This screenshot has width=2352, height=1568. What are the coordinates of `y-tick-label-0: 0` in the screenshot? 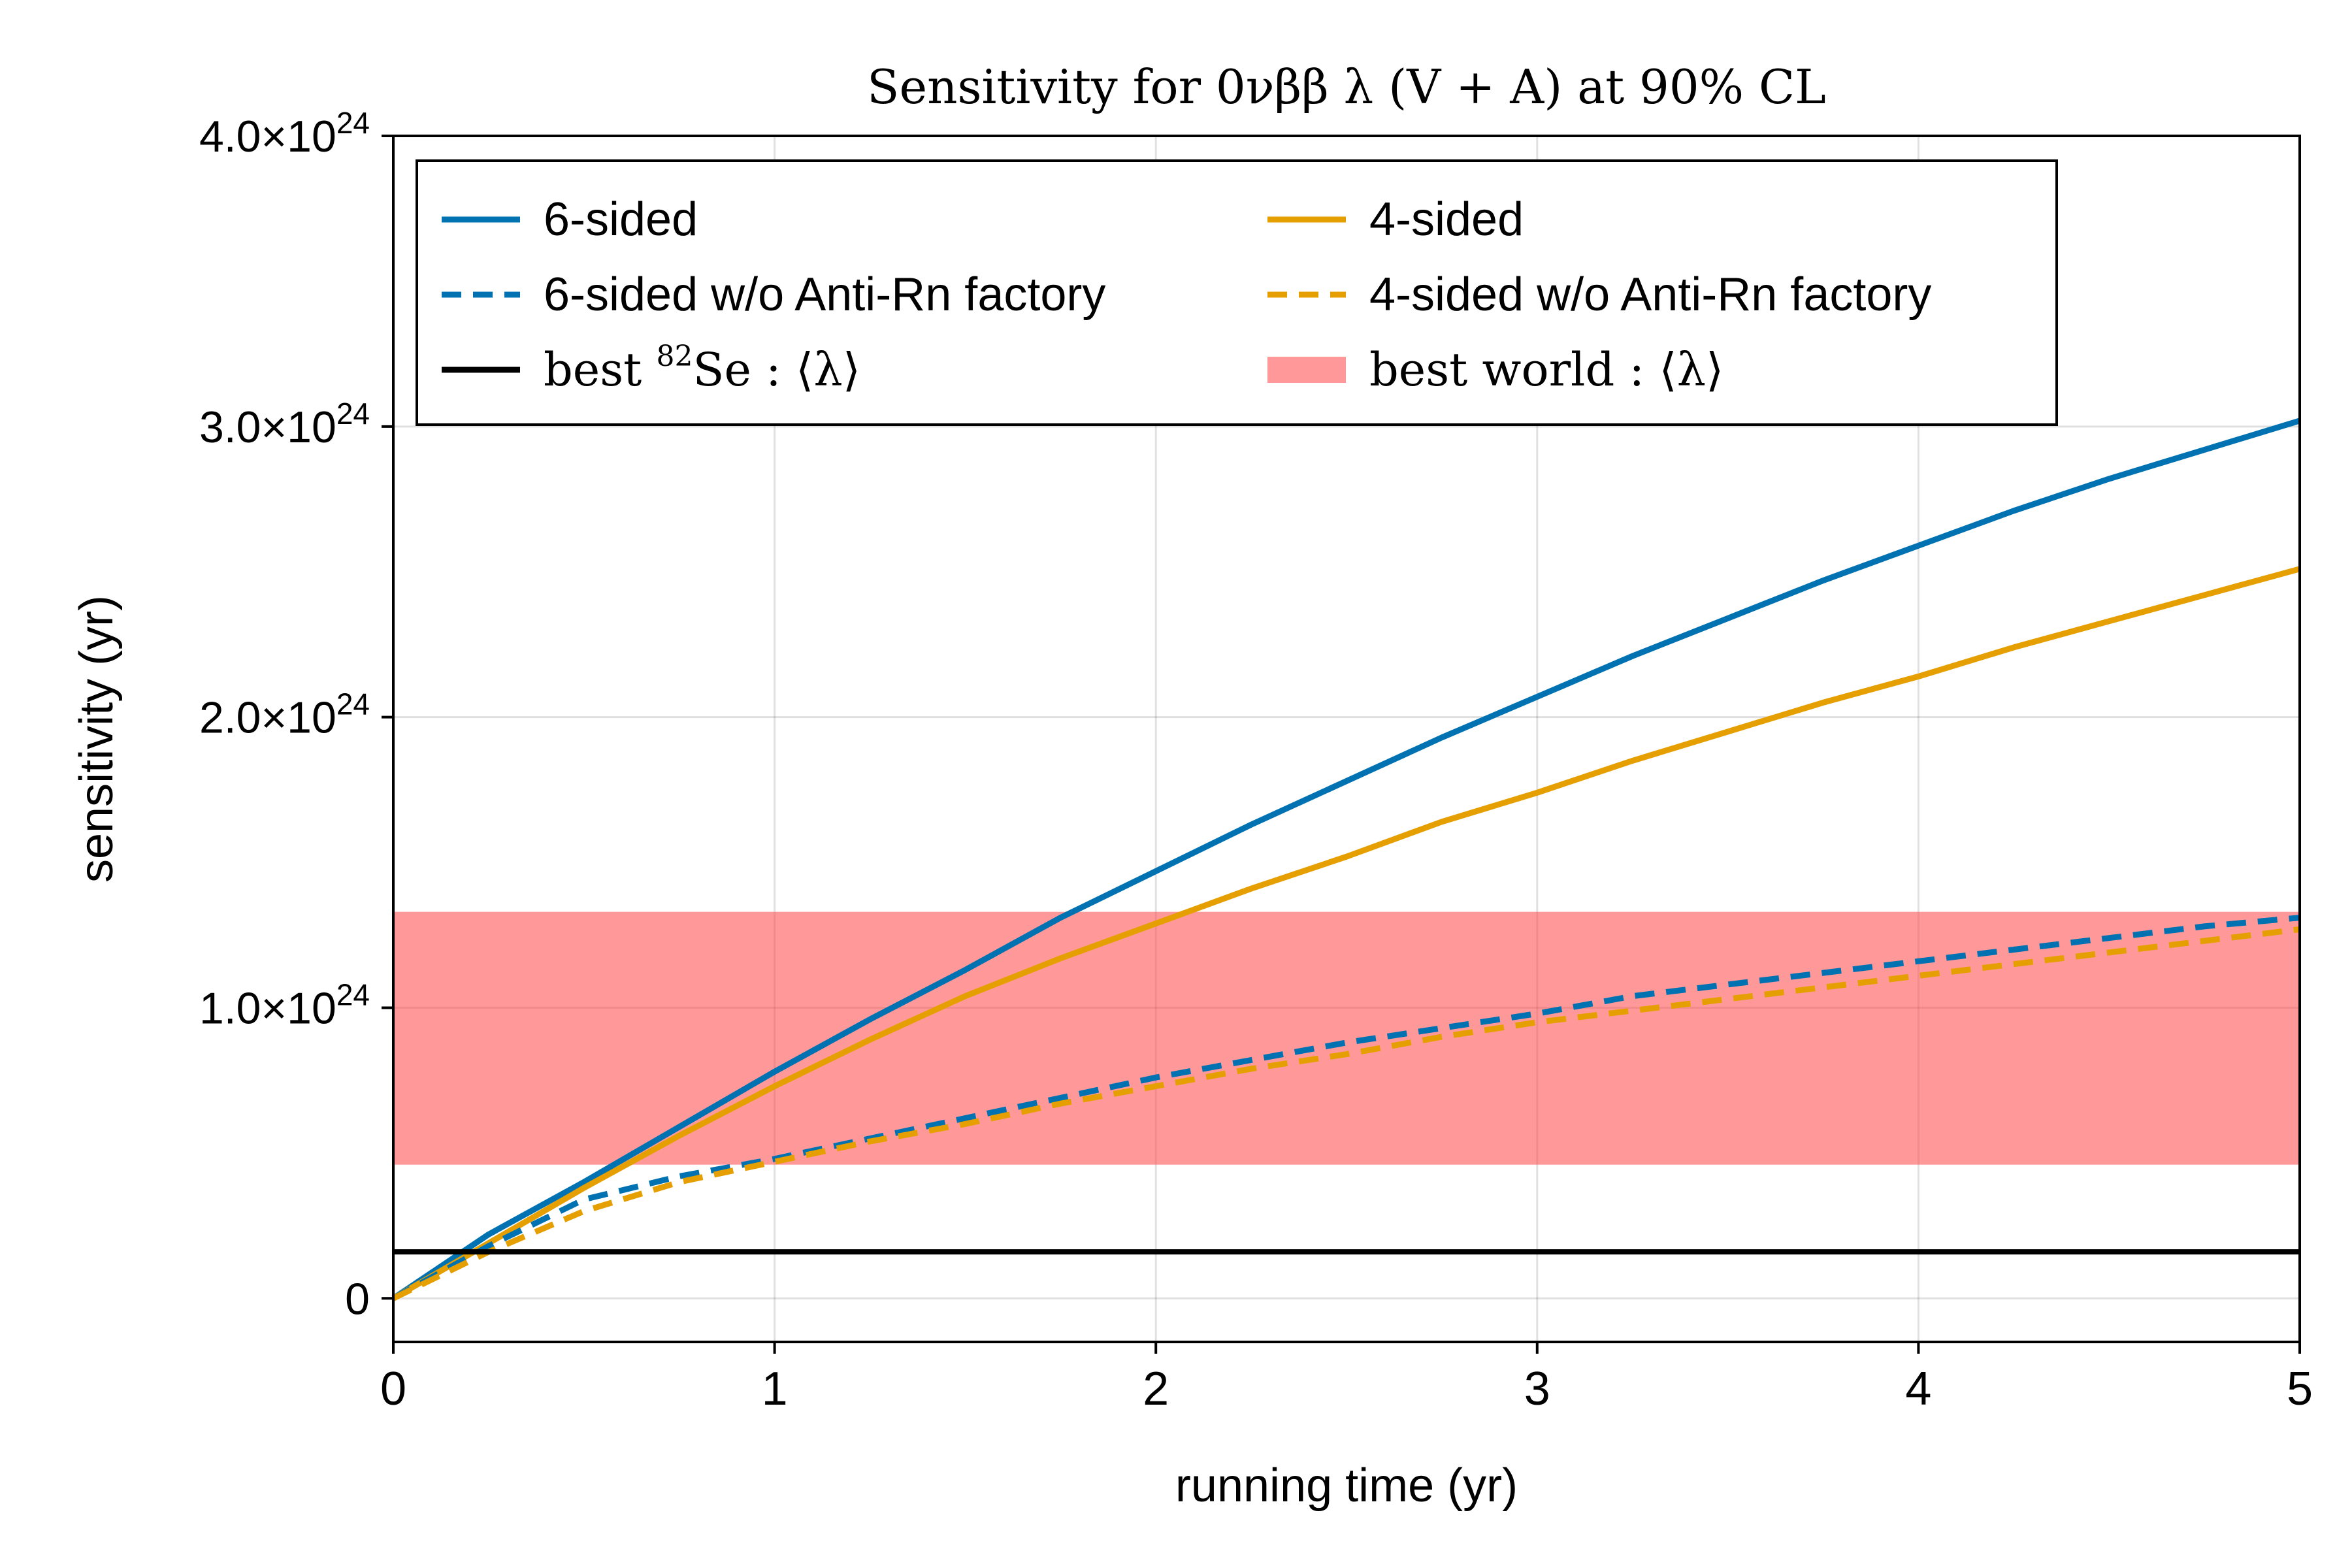 It's located at (357, 1299).